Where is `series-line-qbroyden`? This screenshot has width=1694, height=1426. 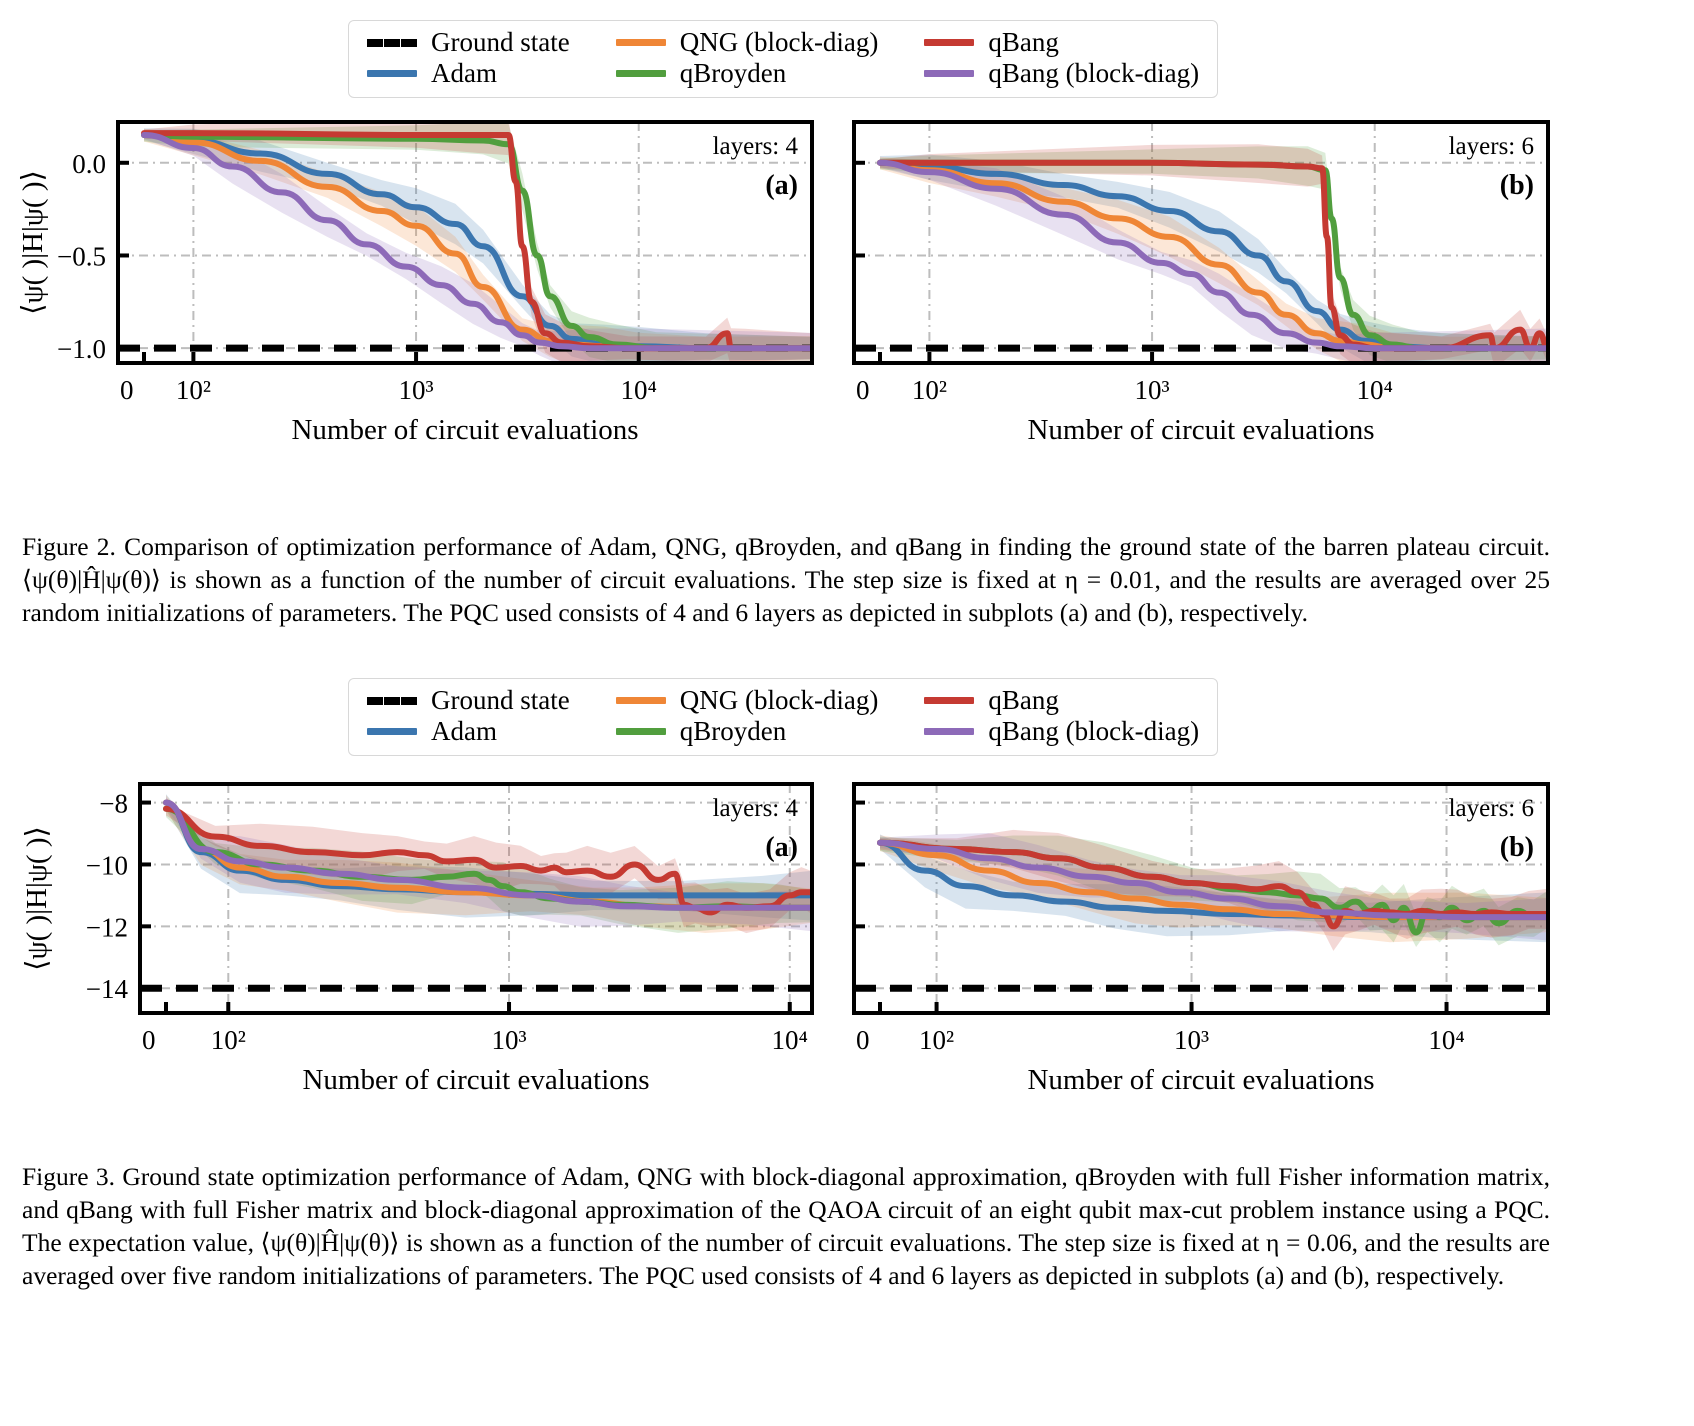
series-line-qbroyden is located at coordinates (476, 242).